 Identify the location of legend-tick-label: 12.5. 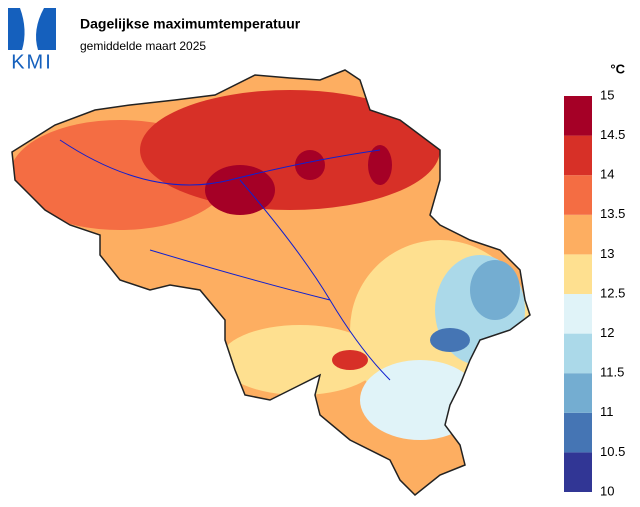
(612, 292).